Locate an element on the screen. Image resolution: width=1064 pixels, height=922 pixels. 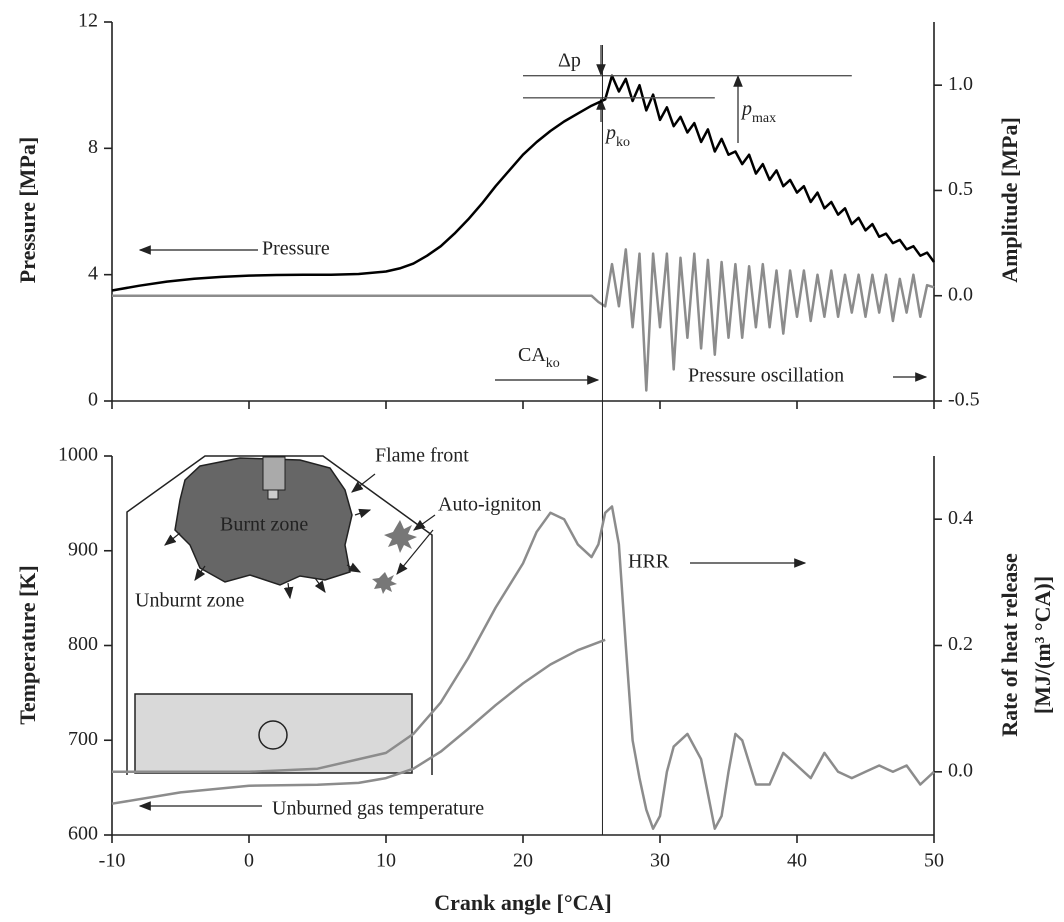
y-tick-label: 12 is located at coordinates (88, 21).